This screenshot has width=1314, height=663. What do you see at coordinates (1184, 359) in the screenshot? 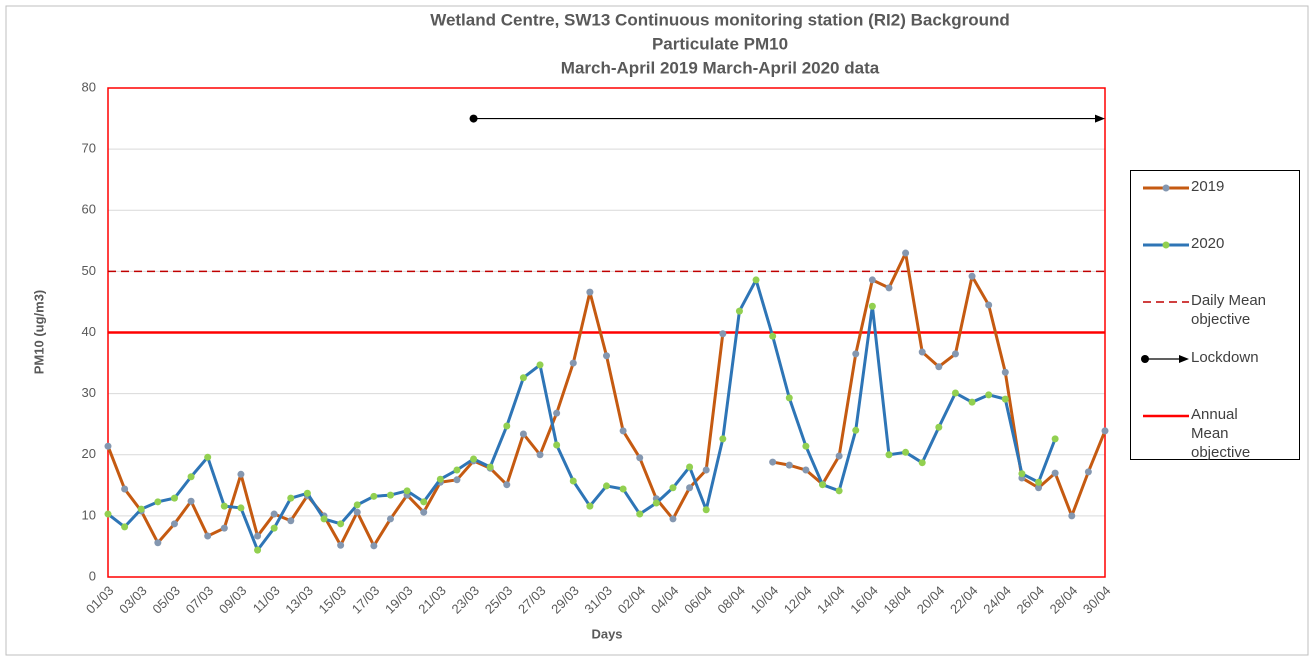
I see `legend-arrow-head` at bounding box center [1184, 359].